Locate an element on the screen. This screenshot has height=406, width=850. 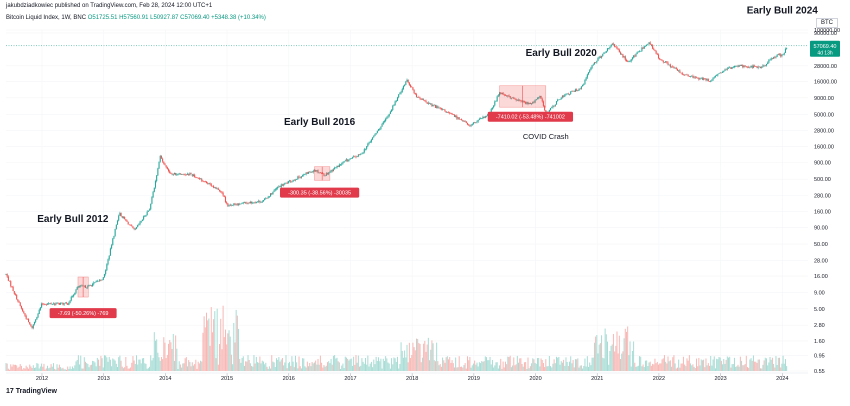
currency-label: BTC is located at coordinates (827, 23).